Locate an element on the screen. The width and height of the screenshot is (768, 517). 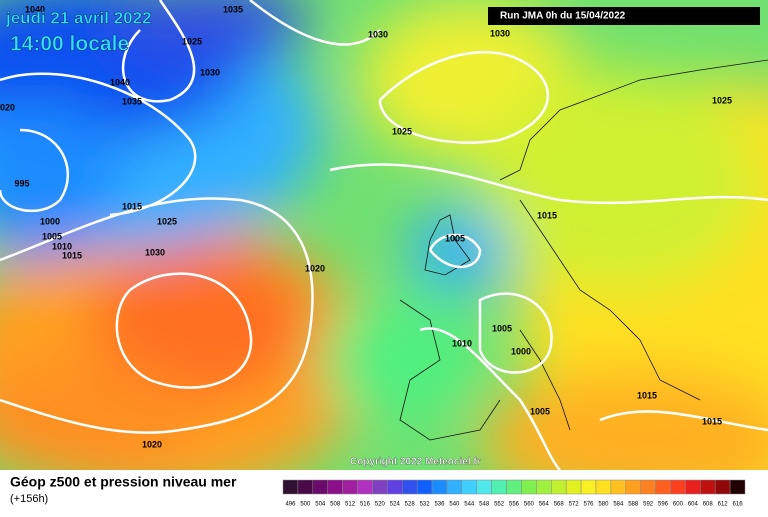
scale-label: 596 is located at coordinates (663, 505).